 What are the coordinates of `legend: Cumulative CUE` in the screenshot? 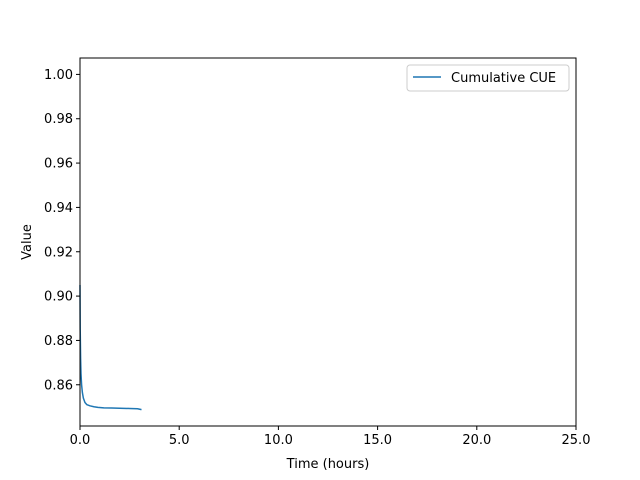 It's located at (488, 78).